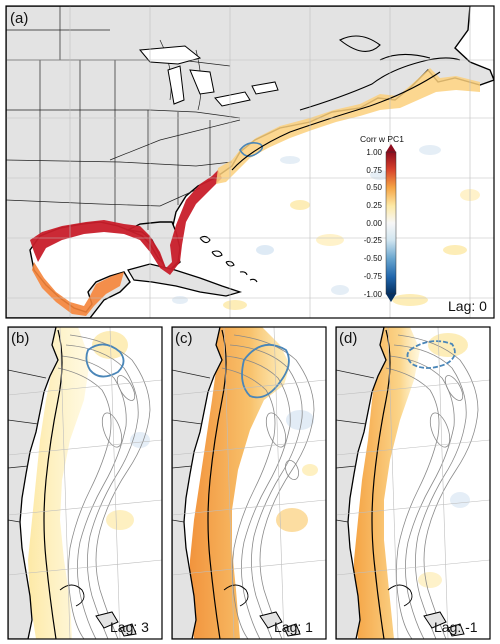 This screenshot has width=500, height=644. Describe the element at coordinates (293, 627) in the screenshot. I see `panel-c-lag: Lag: 1` at that location.